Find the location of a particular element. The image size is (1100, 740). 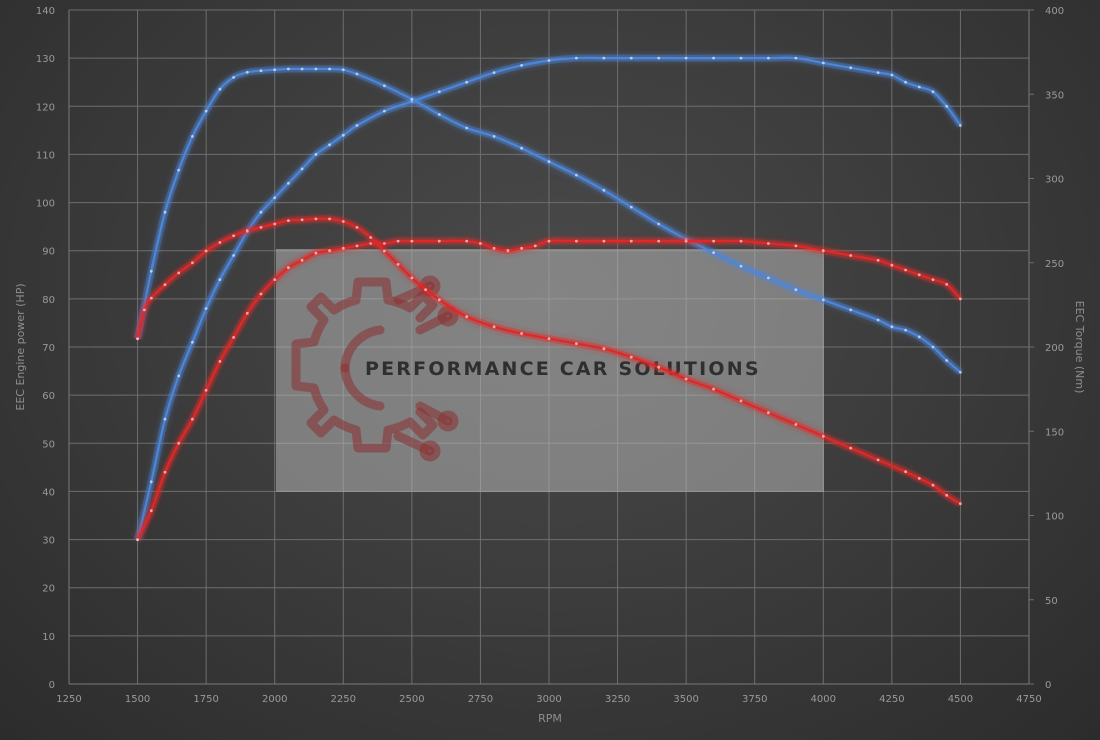

y-right-tick-label: 350 is located at coordinates (1054, 95).